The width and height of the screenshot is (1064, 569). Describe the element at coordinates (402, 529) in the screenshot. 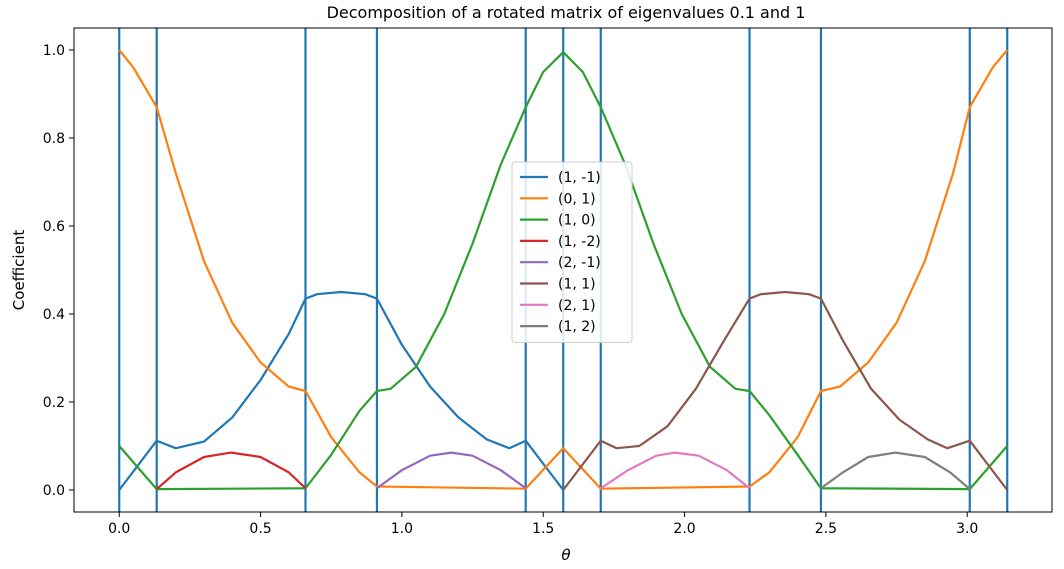

I see `x-tick-label-2: 1.0` at that location.